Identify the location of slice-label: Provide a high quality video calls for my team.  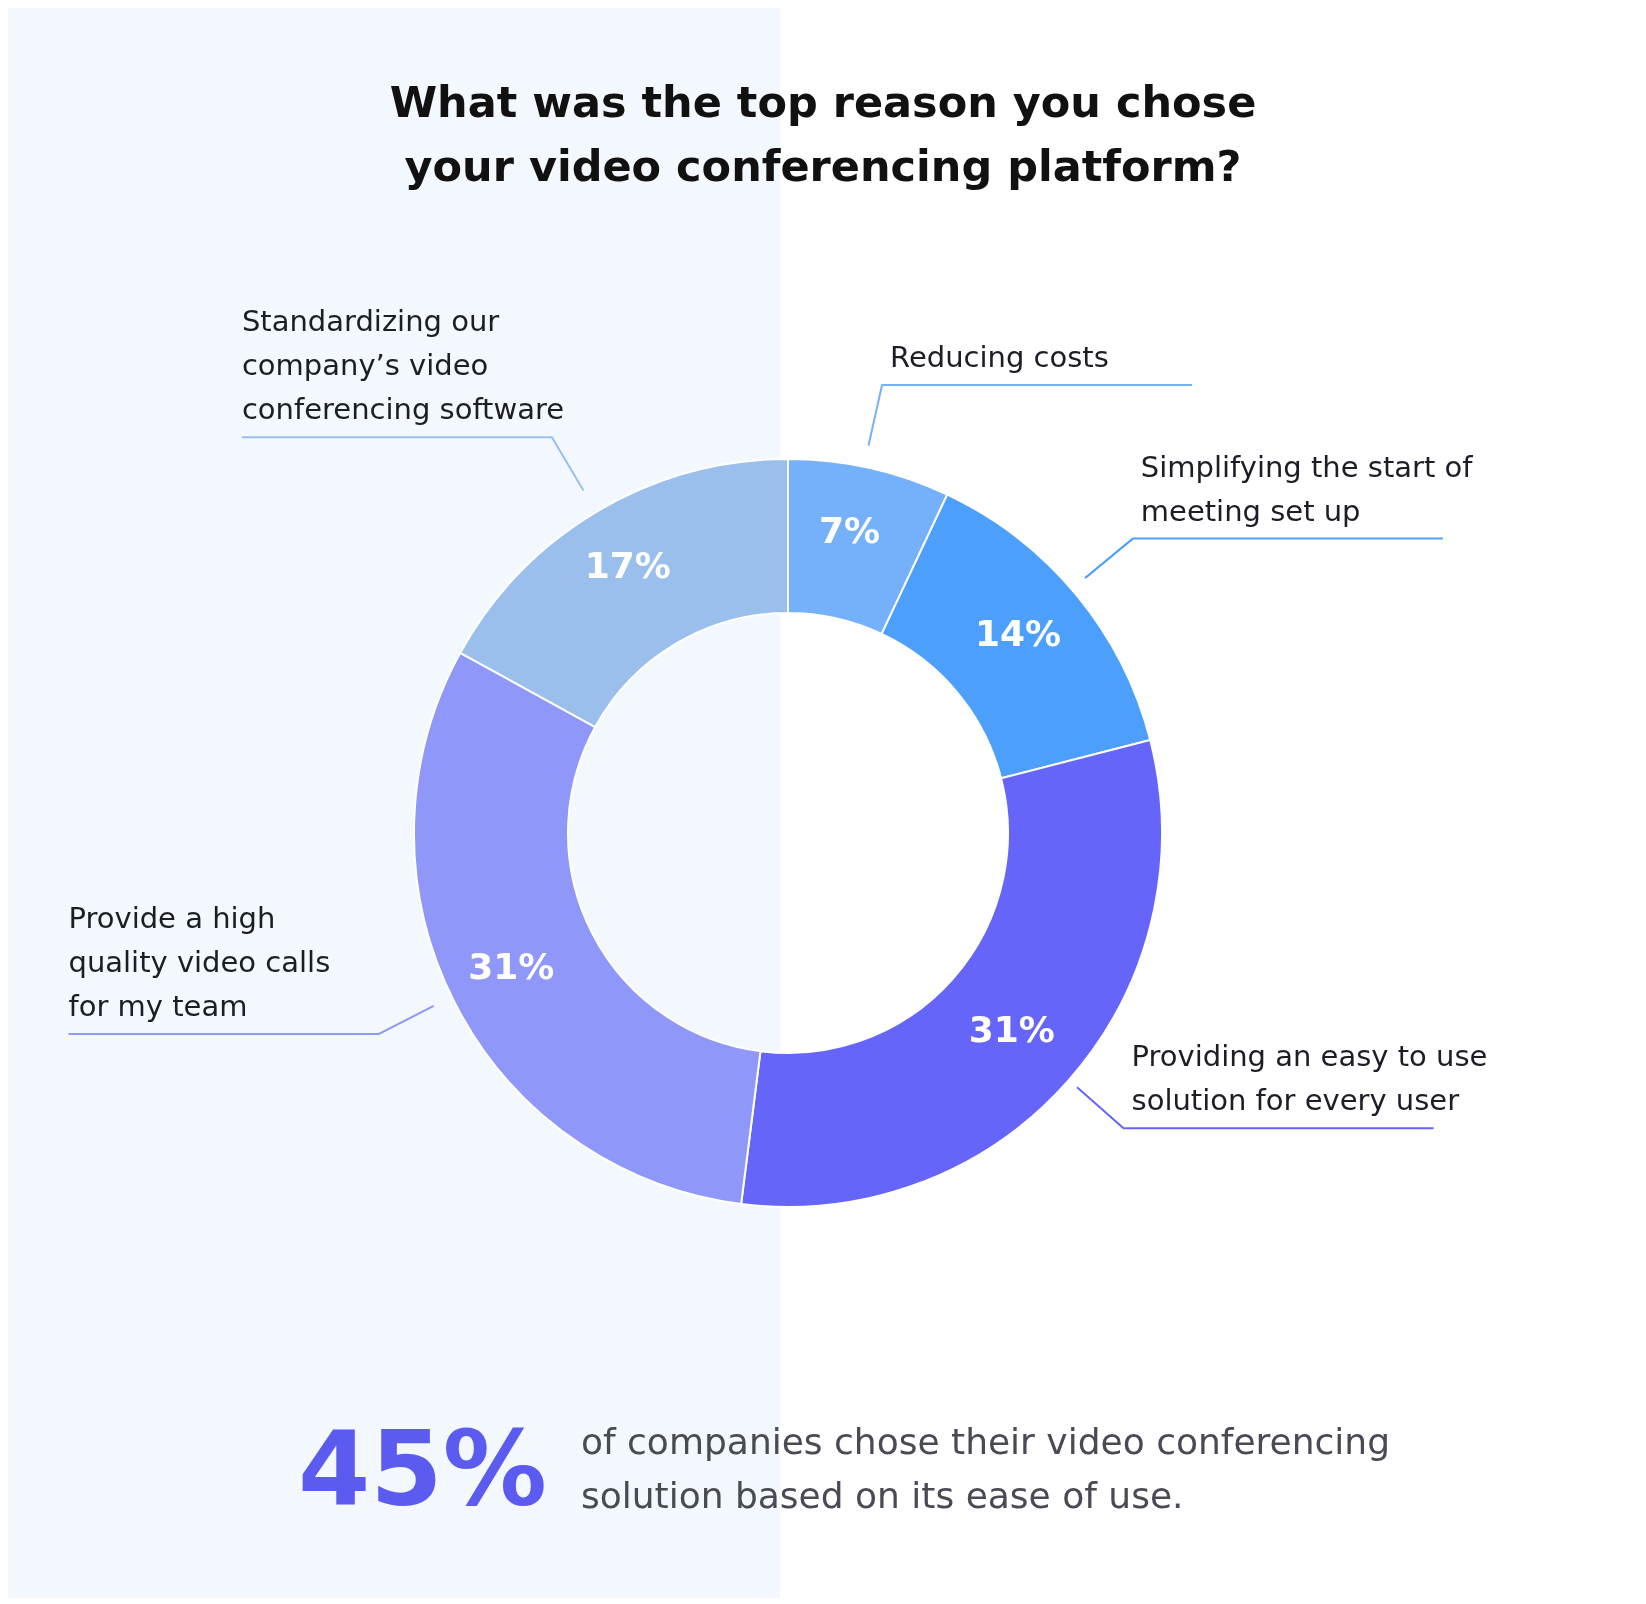
(199, 962).